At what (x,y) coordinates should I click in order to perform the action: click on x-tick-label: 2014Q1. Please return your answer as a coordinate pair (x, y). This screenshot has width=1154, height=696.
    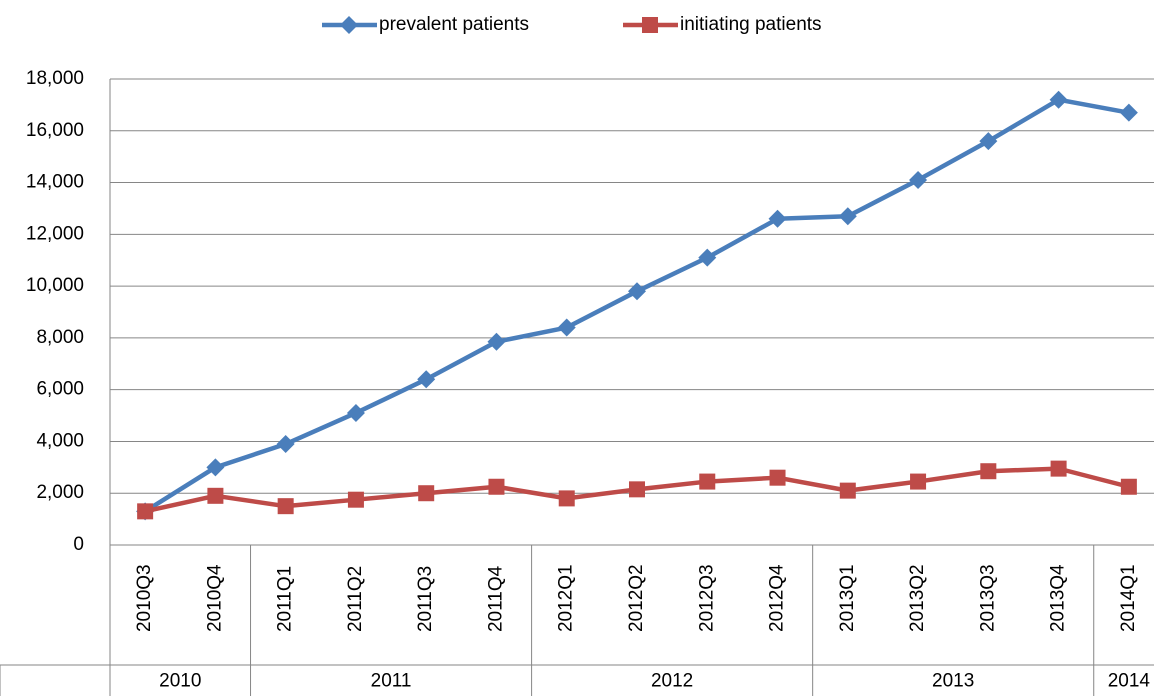
    Looking at the image, I should click on (1128, 598).